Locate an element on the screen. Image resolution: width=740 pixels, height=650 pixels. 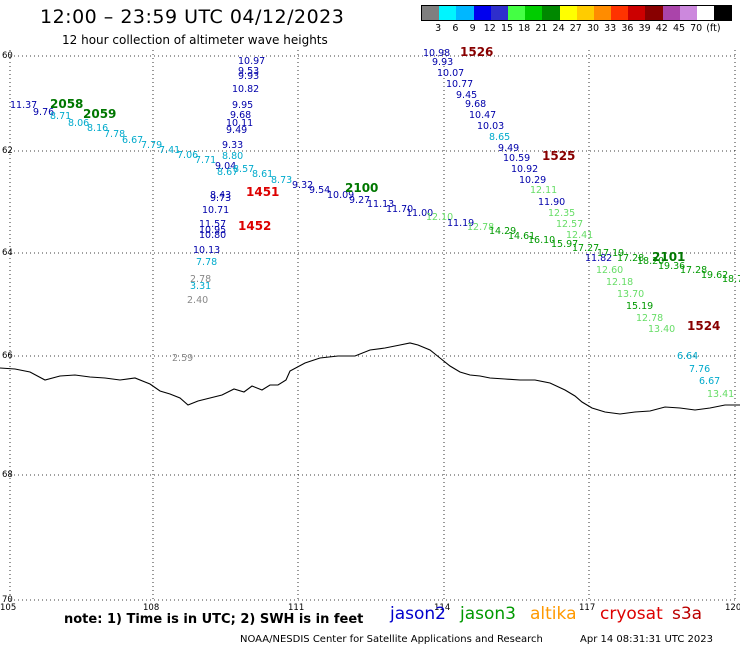
wave-height-value: 10.95 is located at coordinates (212, 230).